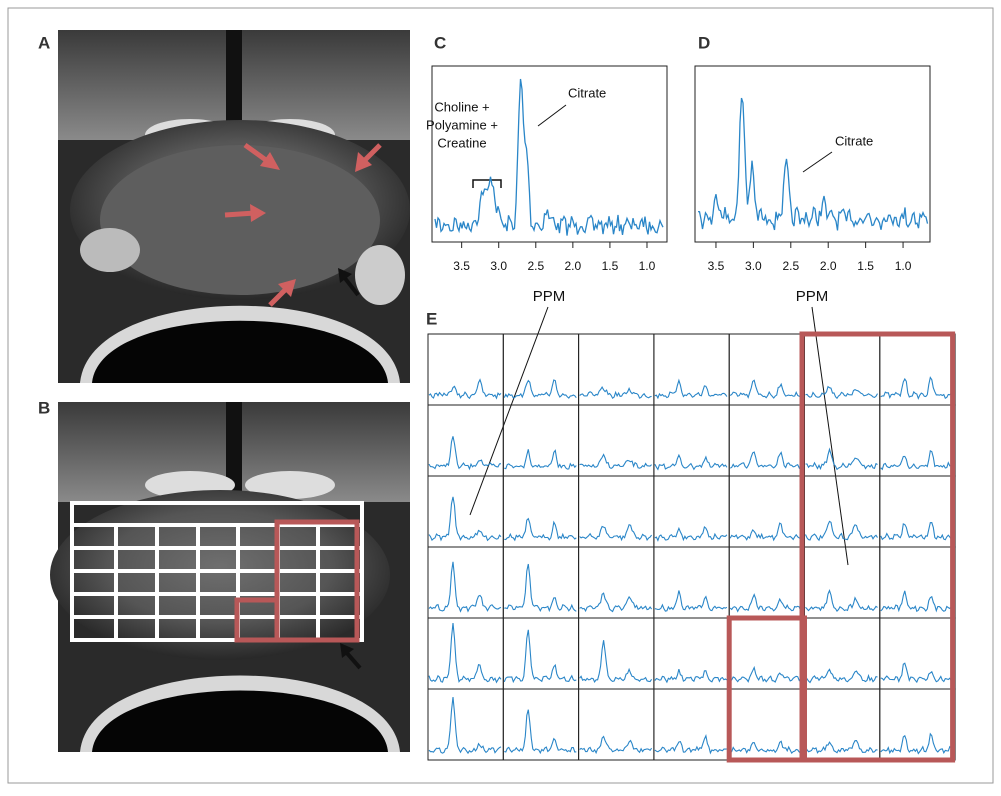  What do you see at coordinates (440, 42) in the screenshot?
I see `panel-label: C` at bounding box center [440, 42].